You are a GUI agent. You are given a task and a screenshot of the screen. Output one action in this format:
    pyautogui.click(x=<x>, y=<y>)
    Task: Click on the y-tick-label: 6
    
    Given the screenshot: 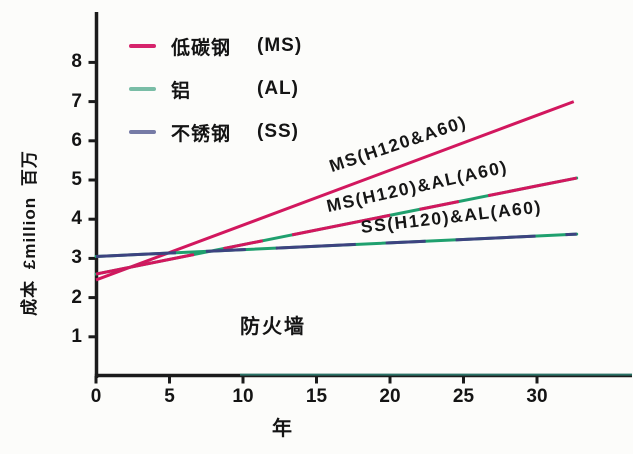 What is the action you would take?
    pyautogui.click(x=76, y=140)
    